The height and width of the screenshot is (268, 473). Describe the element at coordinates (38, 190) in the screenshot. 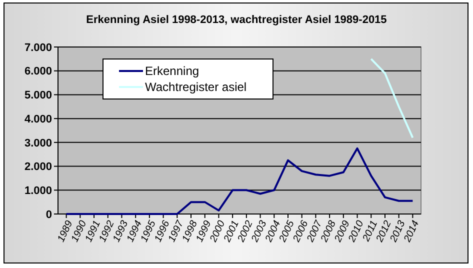

I see `y-tick-label: 1.000` at that location.